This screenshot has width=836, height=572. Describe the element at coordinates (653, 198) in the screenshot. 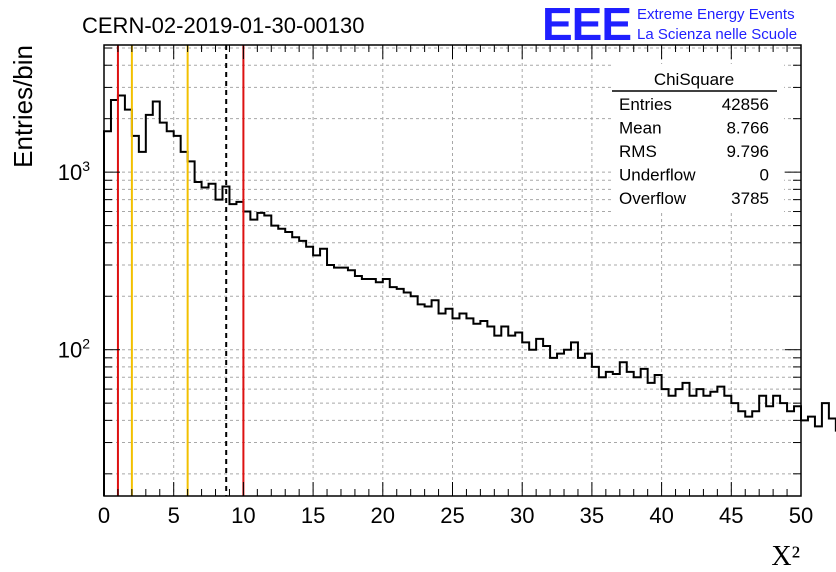

I see `stats-label: Overflow` at that location.